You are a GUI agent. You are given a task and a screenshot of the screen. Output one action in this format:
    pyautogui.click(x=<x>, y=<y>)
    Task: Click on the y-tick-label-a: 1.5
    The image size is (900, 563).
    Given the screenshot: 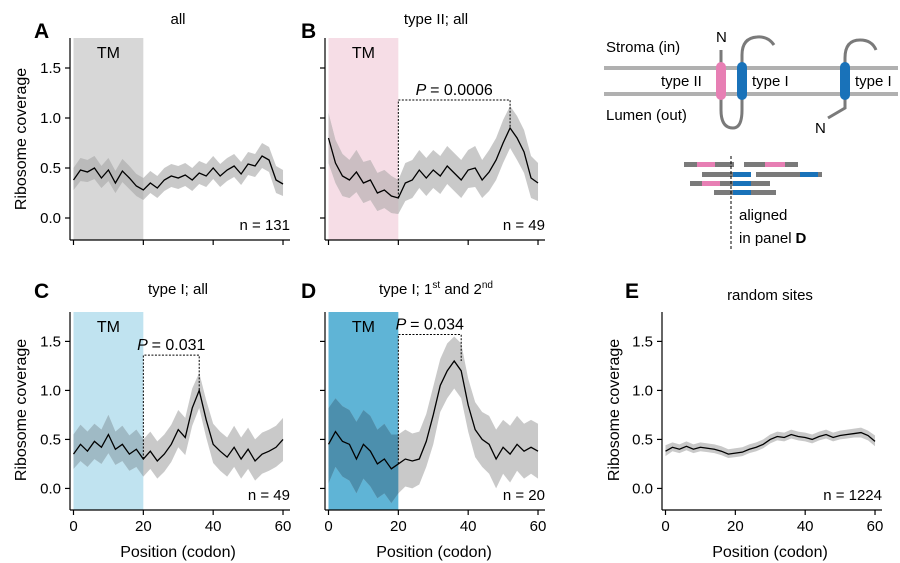 What is the action you would take?
    pyautogui.click(x=50, y=68)
    